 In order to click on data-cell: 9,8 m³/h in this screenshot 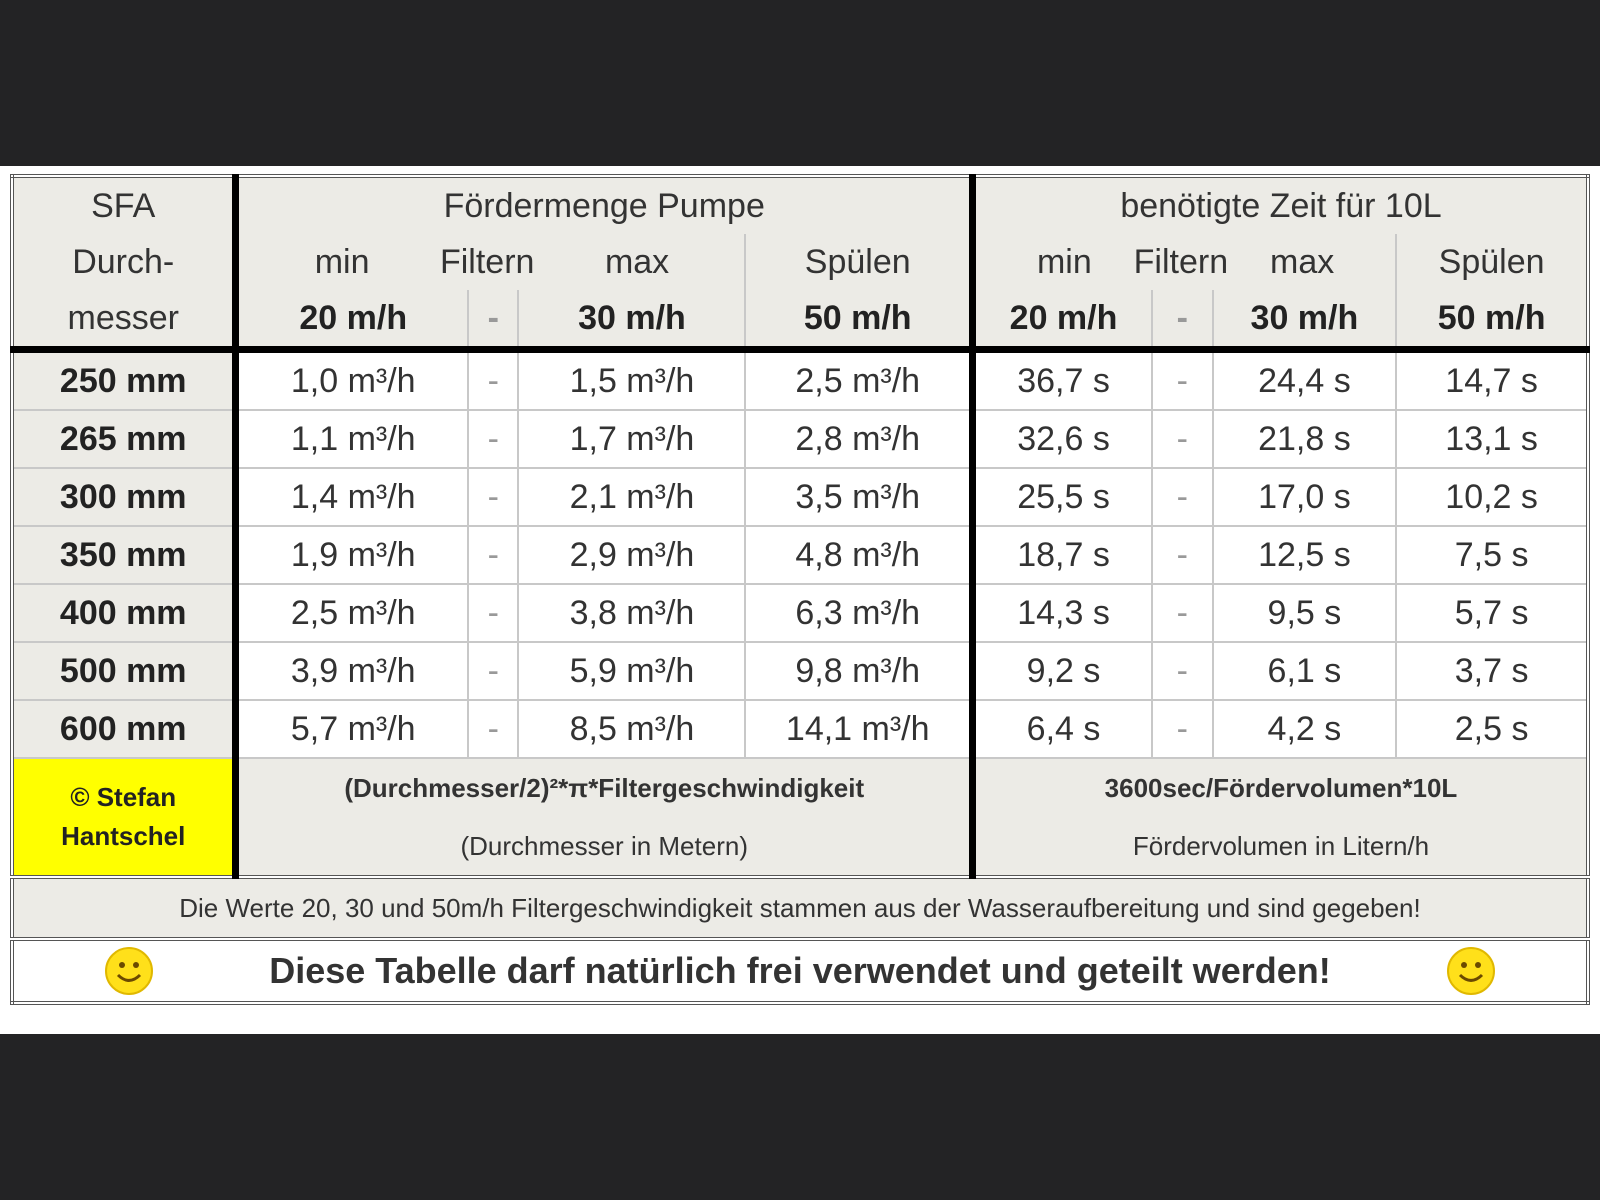, I will do `click(860, 671)`.